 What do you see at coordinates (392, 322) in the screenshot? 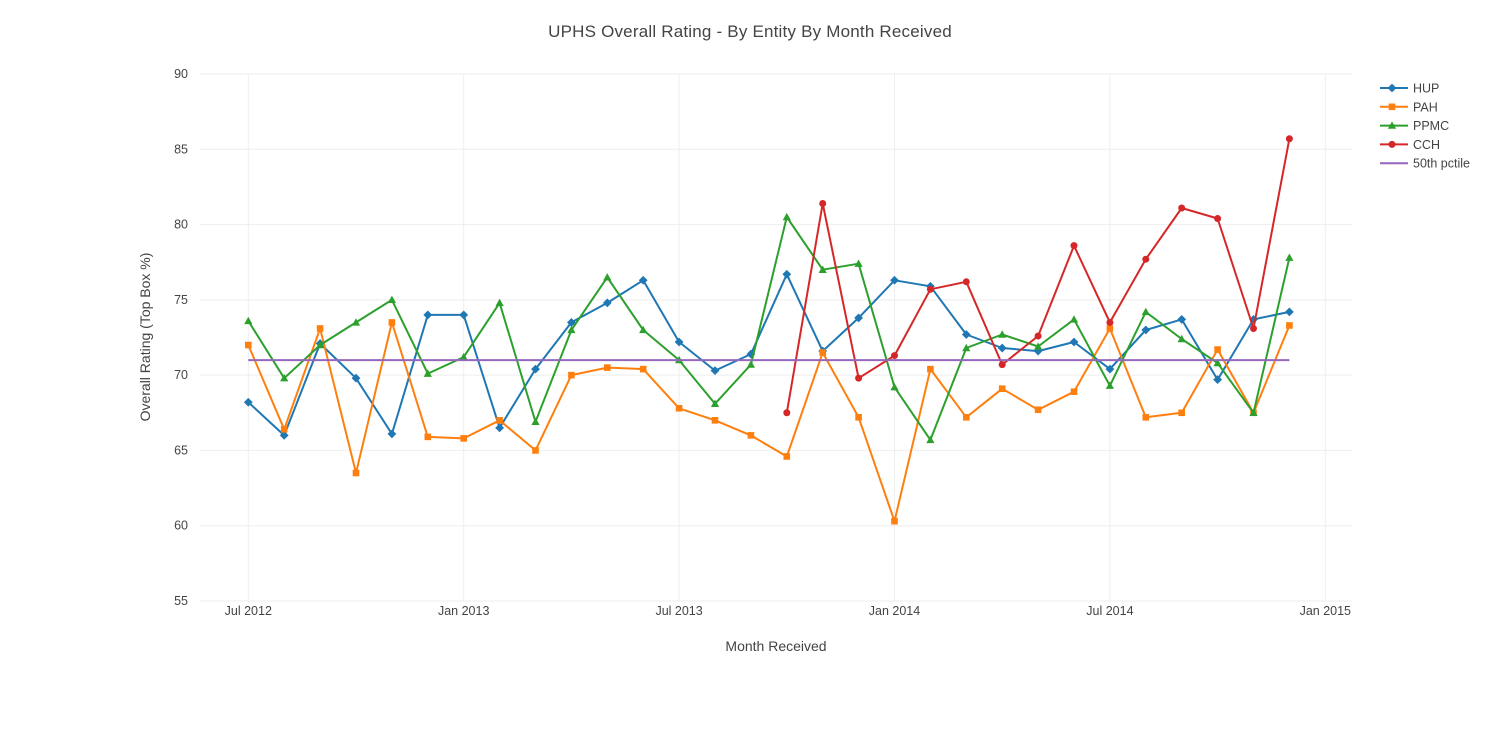
I see `point-PAH-Nov 2012` at bounding box center [392, 322].